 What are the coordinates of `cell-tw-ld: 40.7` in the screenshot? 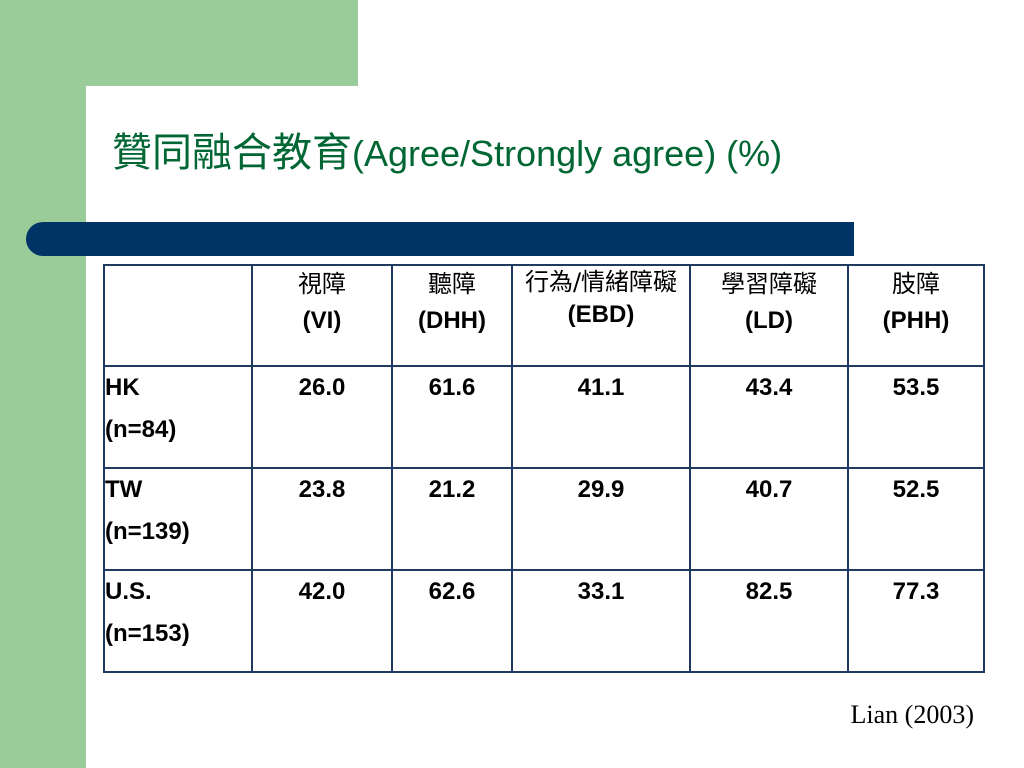 It's located at (769, 519).